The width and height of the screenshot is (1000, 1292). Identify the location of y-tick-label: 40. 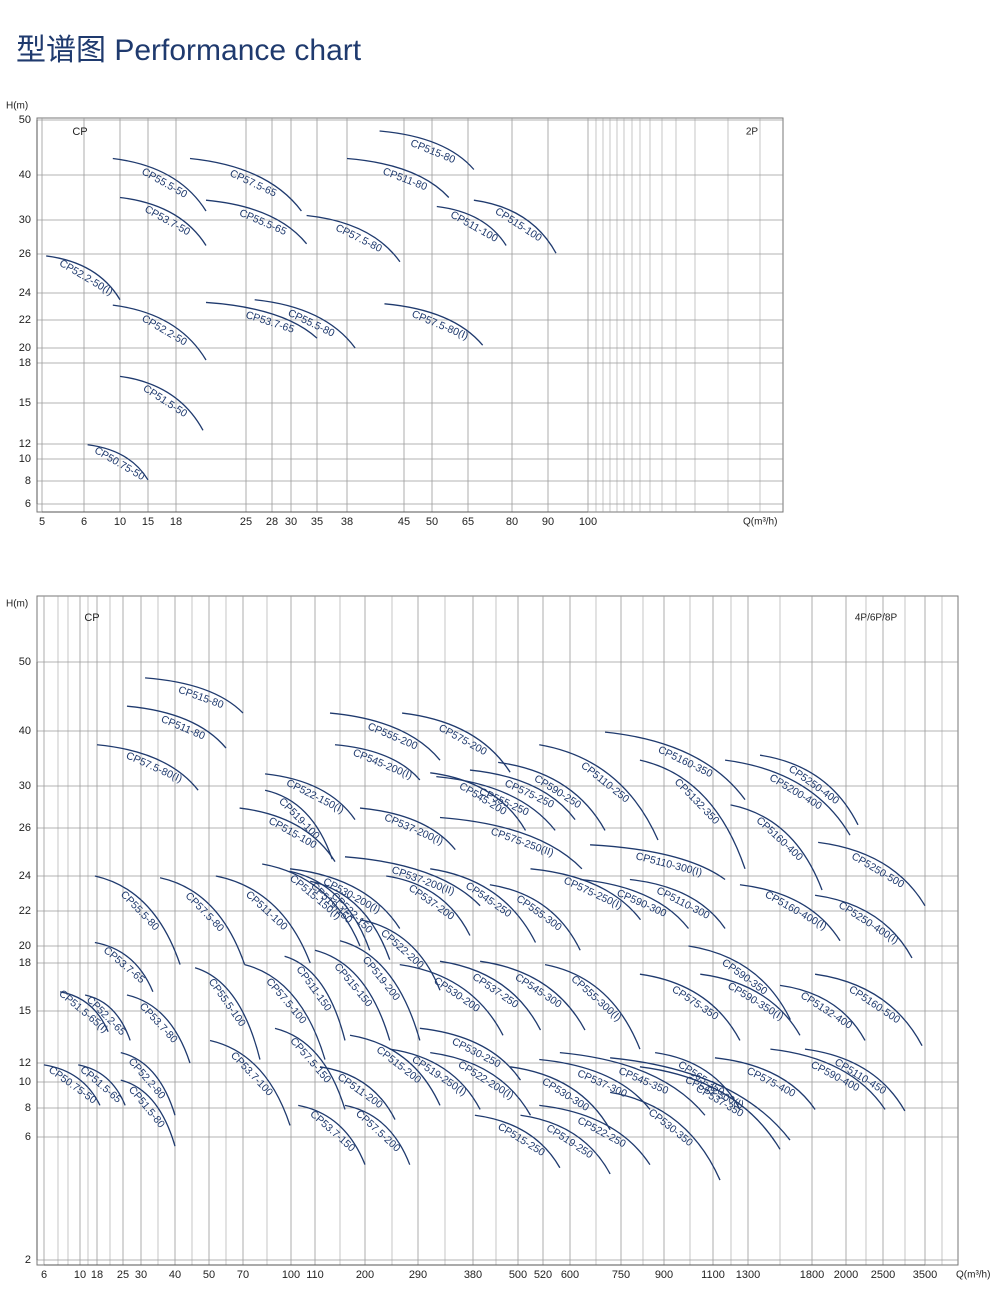
(25, 731).